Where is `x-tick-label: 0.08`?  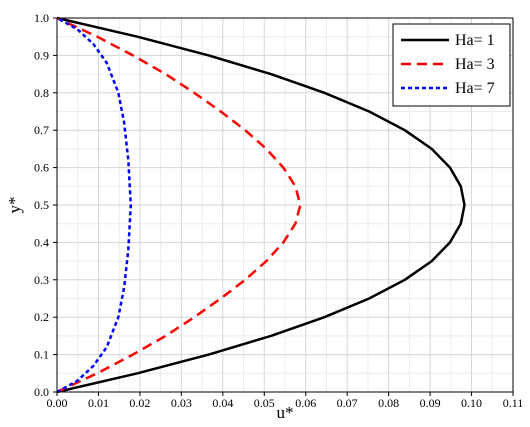
x-tick-label: 0.08 is located at coordinates (388, 403).